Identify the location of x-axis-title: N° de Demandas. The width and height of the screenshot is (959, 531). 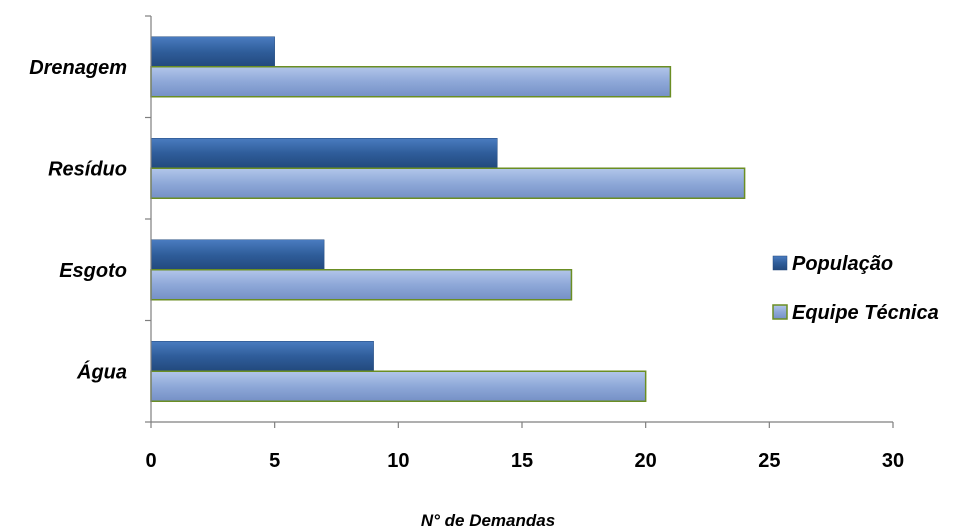
(488, 520).